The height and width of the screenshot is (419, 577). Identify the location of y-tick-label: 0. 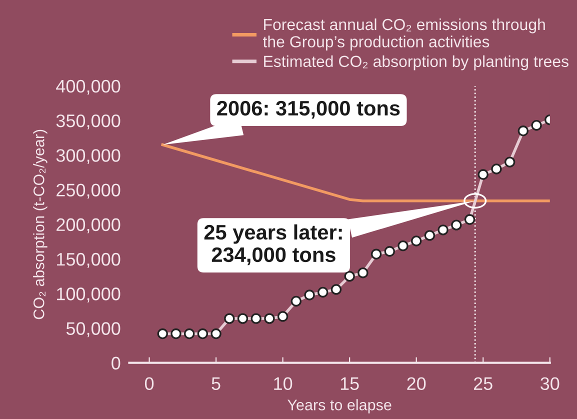
(116, 363).